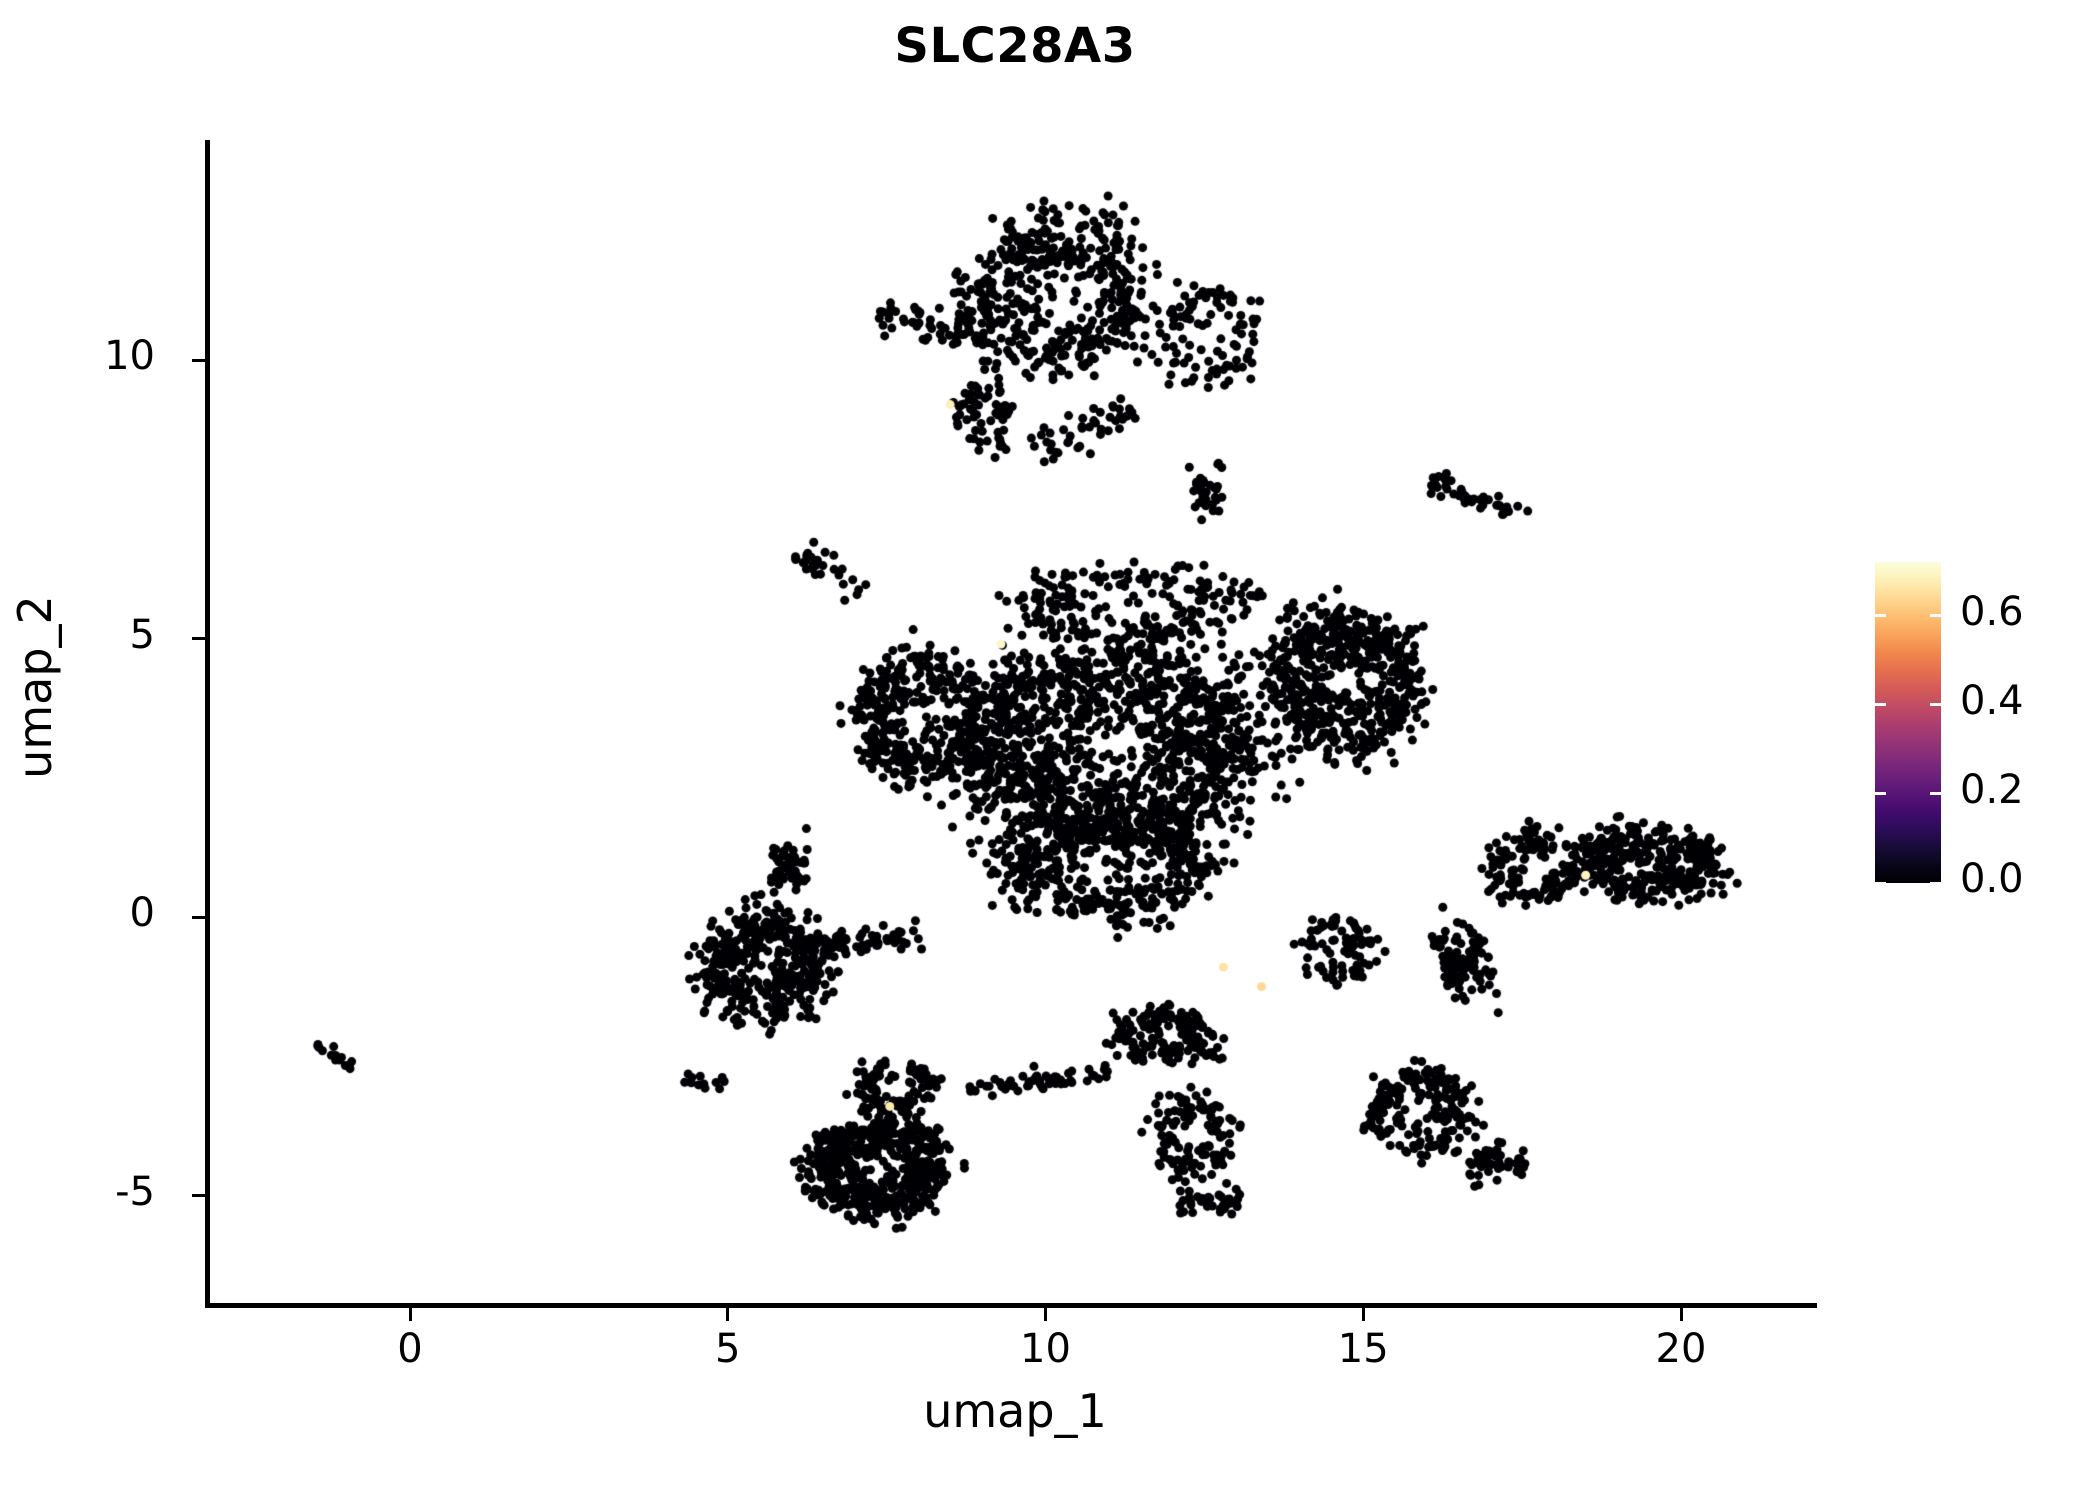 This screenshot has width=2100, height=1500. I want to click on colorbar-tick-label-0.2: 0.2, so click(1992, 789).